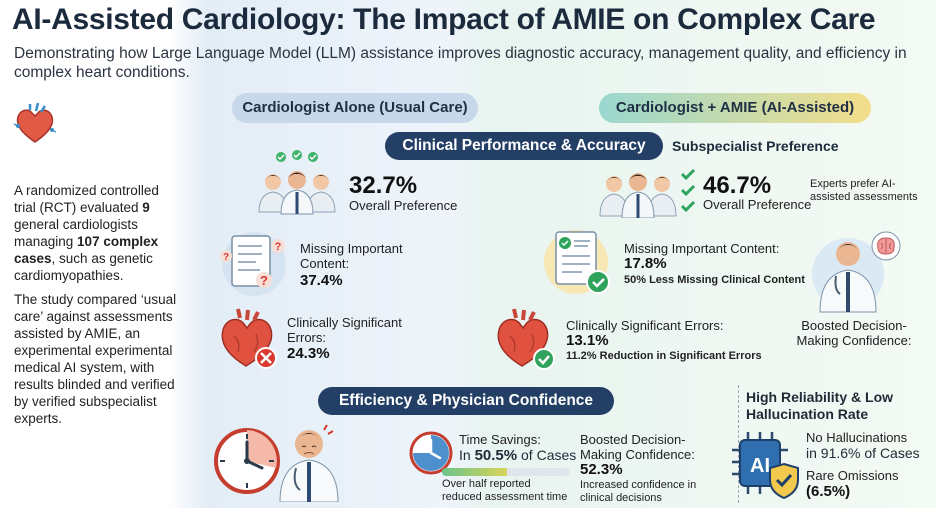  Describe the element at coordinates (637, 447) in the screenshot. I see `confidence-label: Boosted Decision-Making Confidence:` at that location.